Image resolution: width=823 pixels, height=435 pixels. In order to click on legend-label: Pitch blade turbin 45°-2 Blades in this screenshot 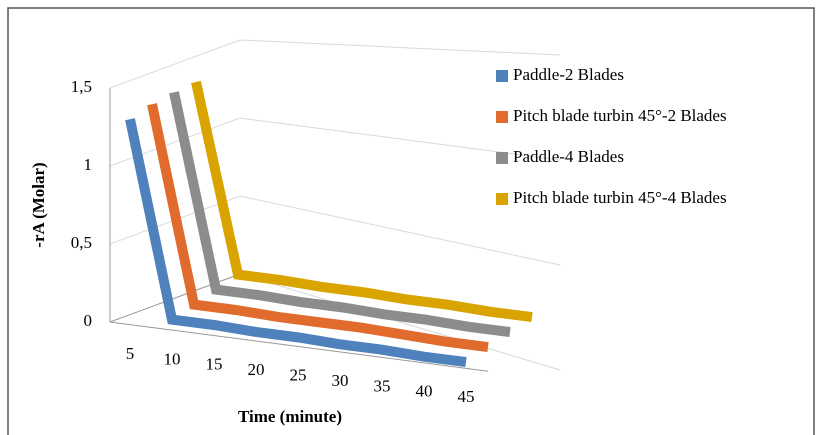, I will do `click(620, 115)`.